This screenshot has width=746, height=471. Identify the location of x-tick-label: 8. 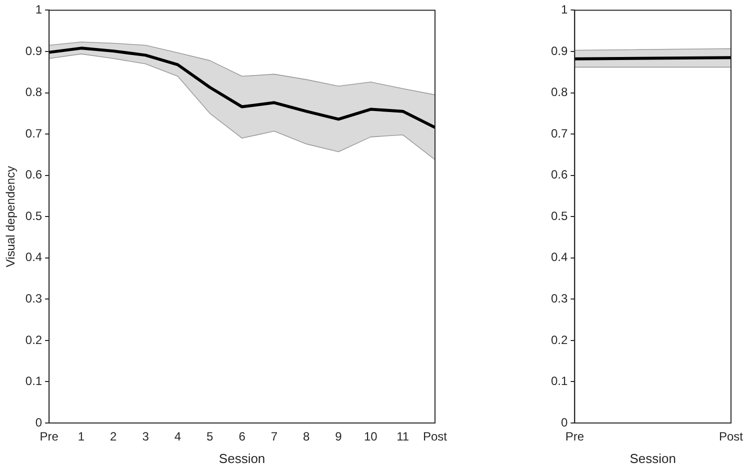
(306, 437).